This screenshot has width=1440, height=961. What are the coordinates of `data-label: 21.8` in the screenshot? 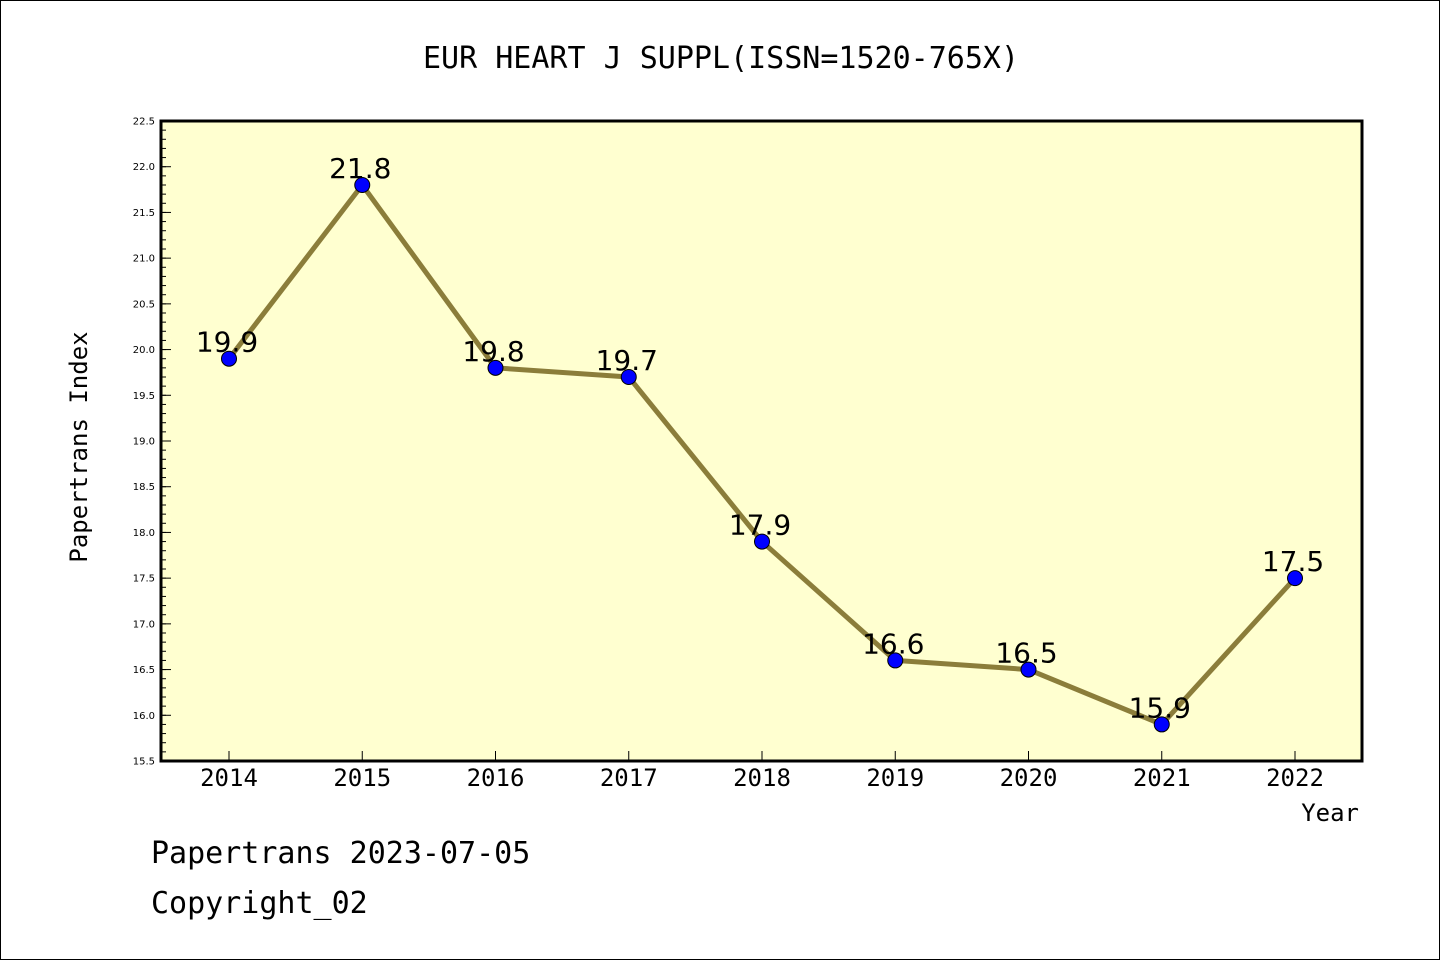 It's located at (360, 168).